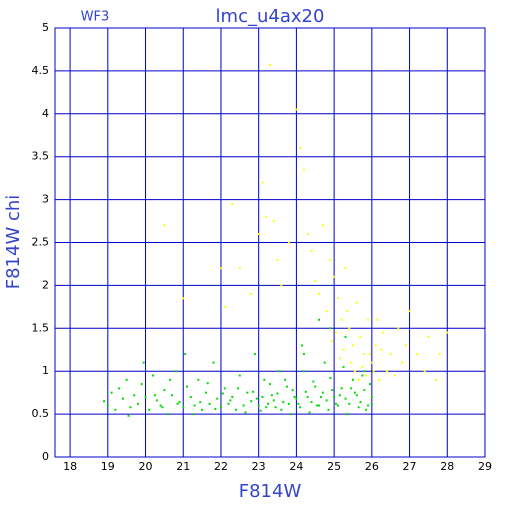  What do you see at coordinates (45, 370) in the screenshot?
I see `y-tick-label: 1` at bounding box center [45, 370].